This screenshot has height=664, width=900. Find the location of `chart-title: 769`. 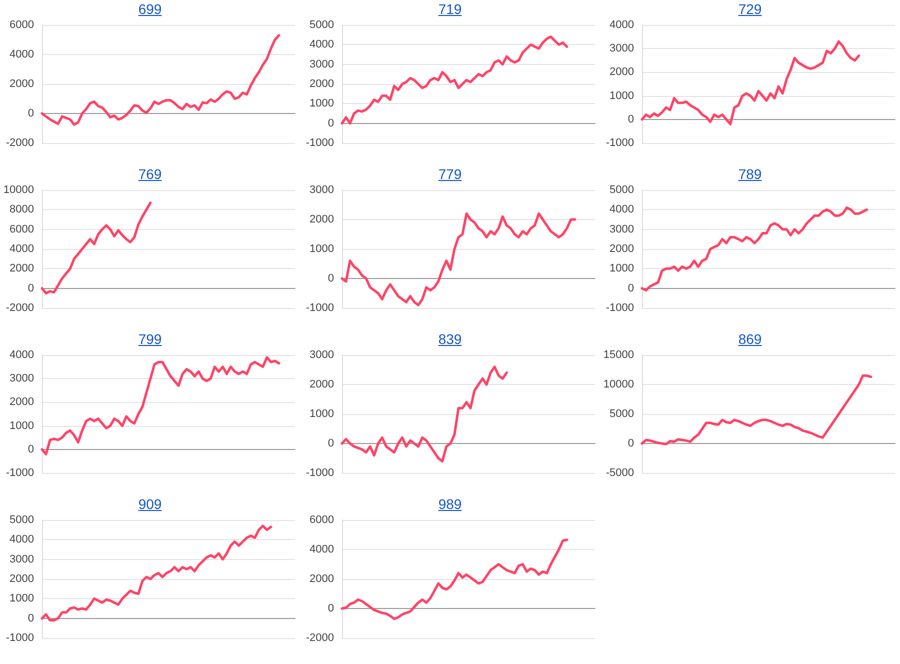

chart-title: 769 is located at coordinates (150, 174).